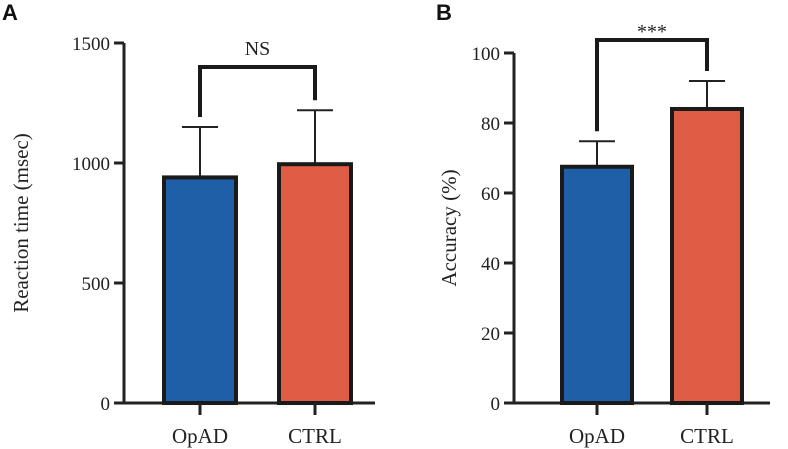 Image resolution: width=788 pixels, height=449 pixels. I want to click on panel-a-y-axis-title: Reaction time (msec), so click(21, 223).